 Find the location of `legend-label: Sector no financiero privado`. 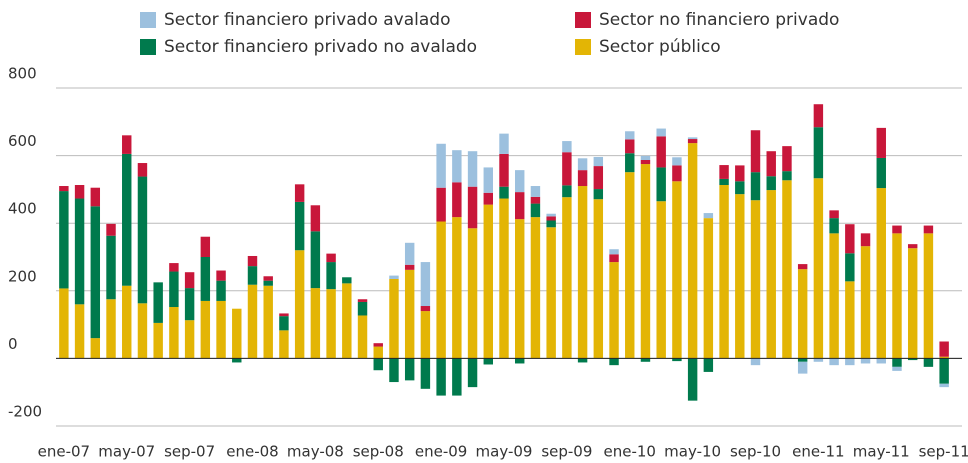

legend-label: Sector no financiero privado is located at coordinates (719, 20).